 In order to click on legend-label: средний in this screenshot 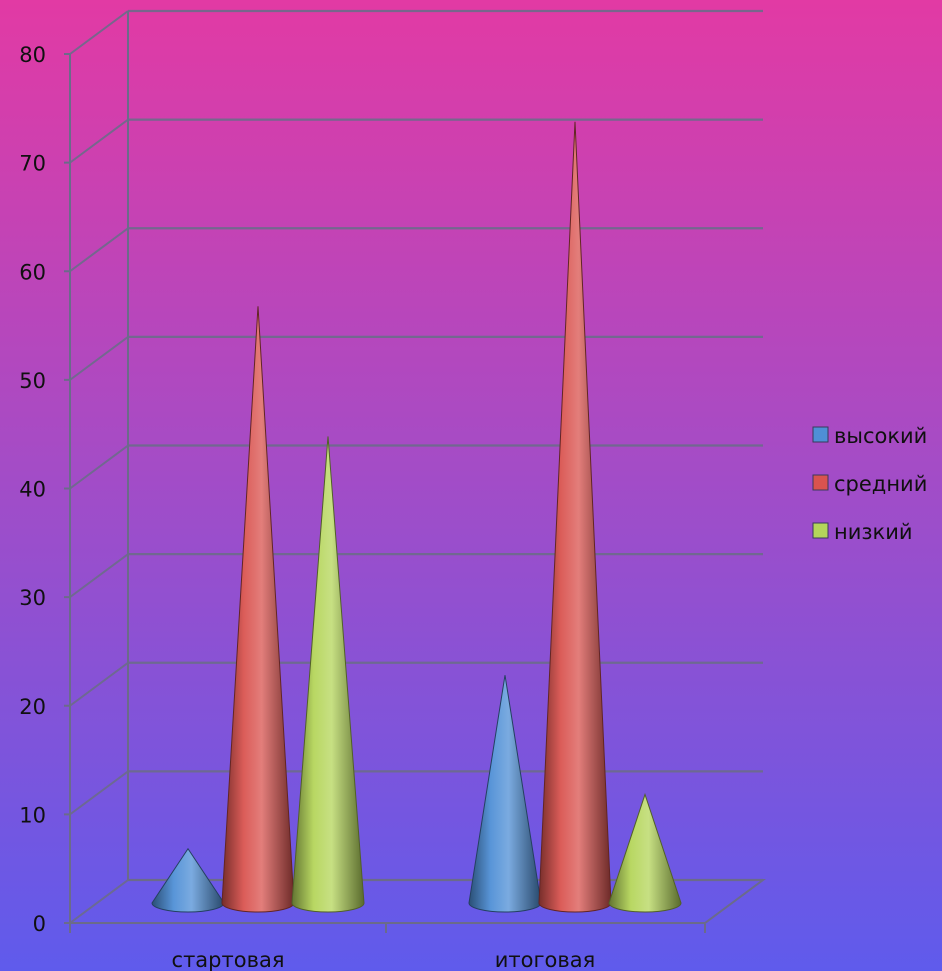, I will do `click(880, 484)`.